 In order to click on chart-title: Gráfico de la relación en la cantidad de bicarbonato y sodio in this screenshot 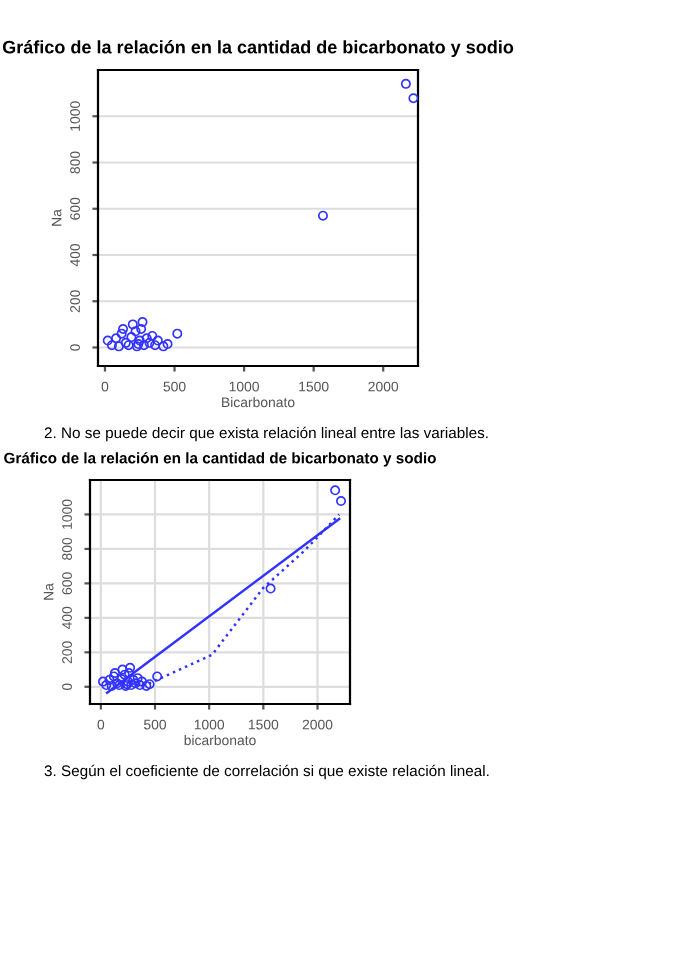, I will do `click(258, 49)`.